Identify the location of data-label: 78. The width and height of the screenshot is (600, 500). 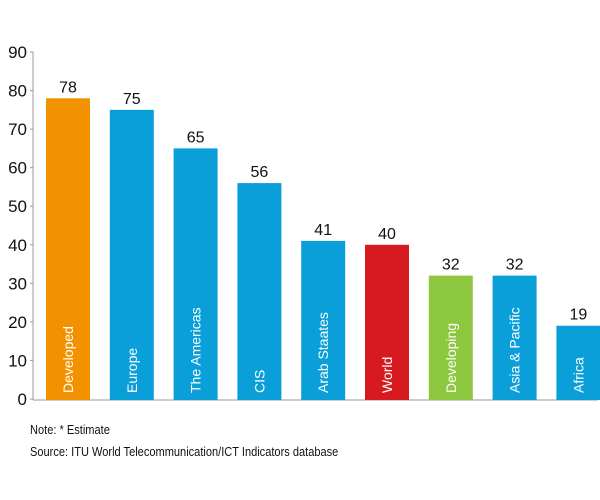
(68, 87).